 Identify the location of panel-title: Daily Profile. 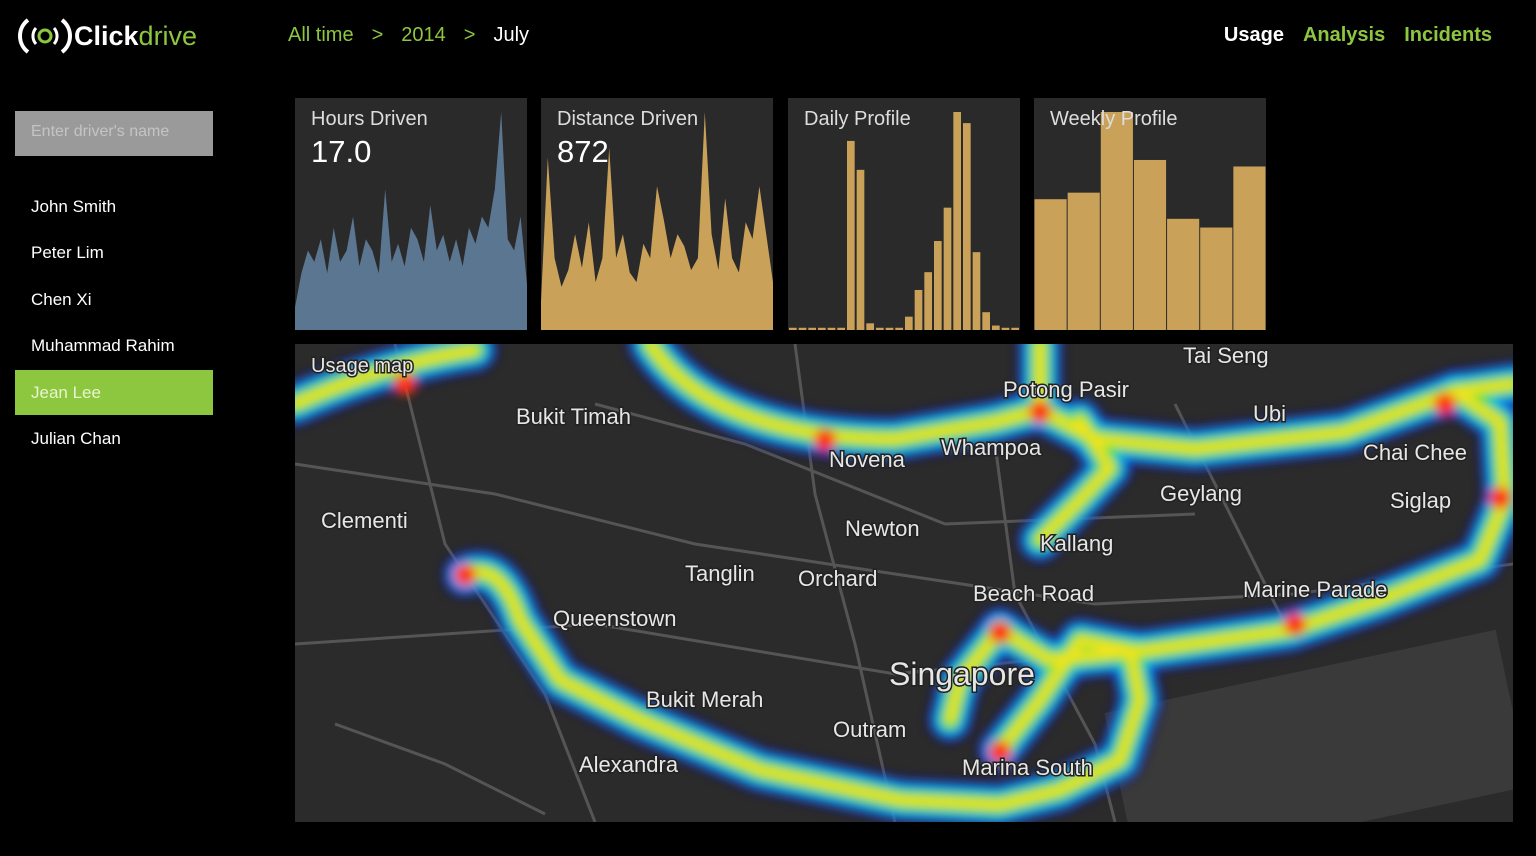
(857, 119).